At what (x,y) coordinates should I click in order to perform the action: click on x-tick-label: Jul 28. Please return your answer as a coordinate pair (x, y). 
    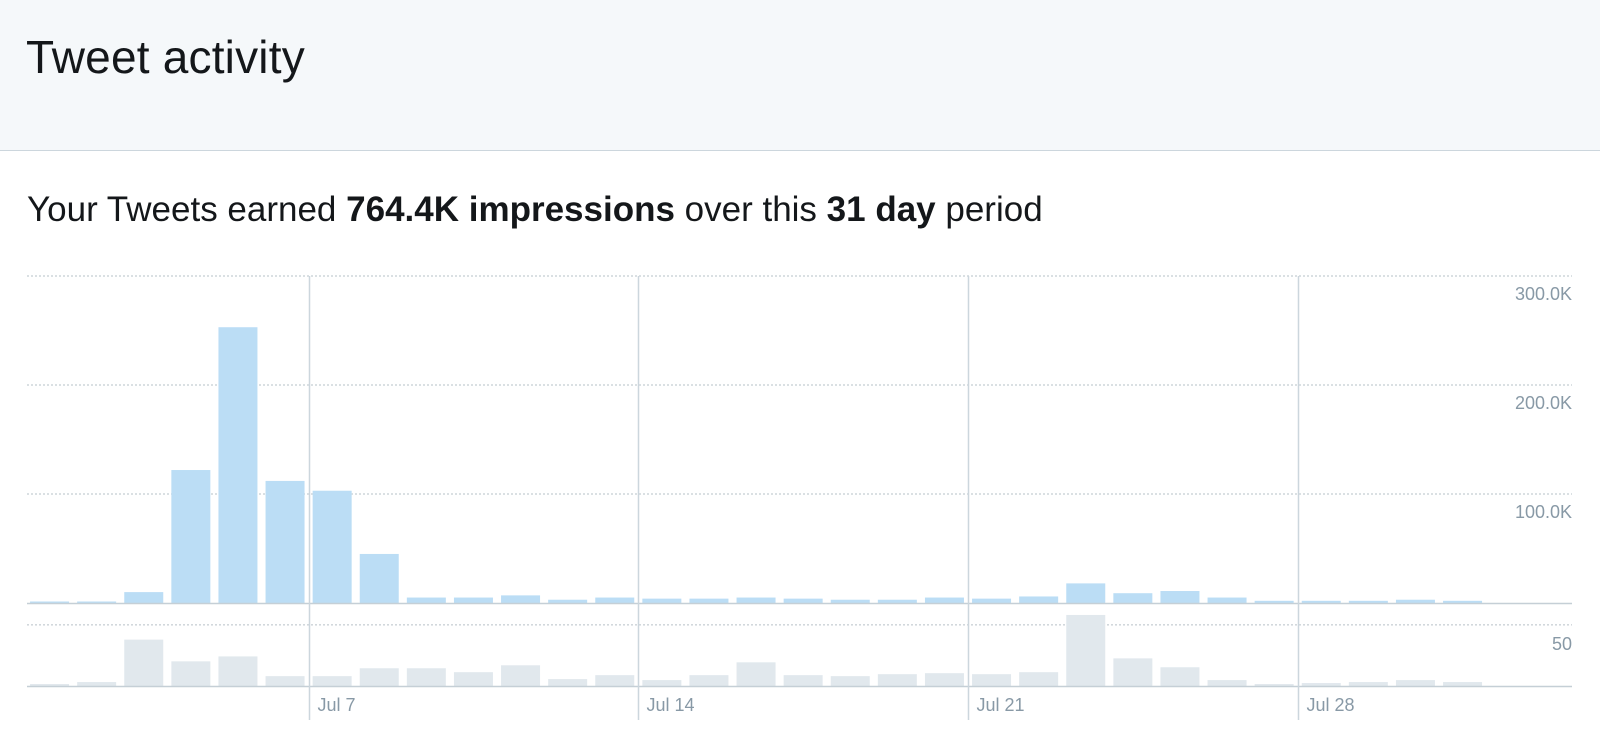
    Looking at the image, I should click on (1331, 705).